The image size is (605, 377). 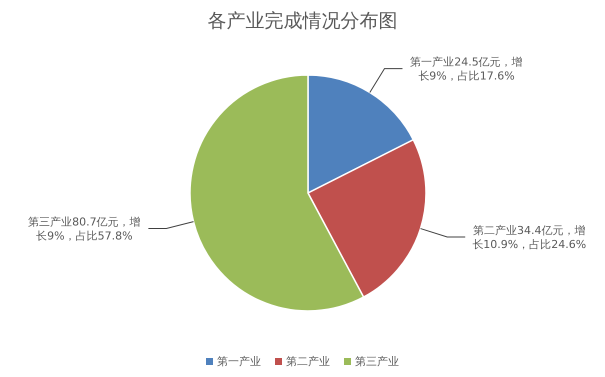 I want to click on chart-title: 各产业完成情况分布图, so click(x=302, y=21).